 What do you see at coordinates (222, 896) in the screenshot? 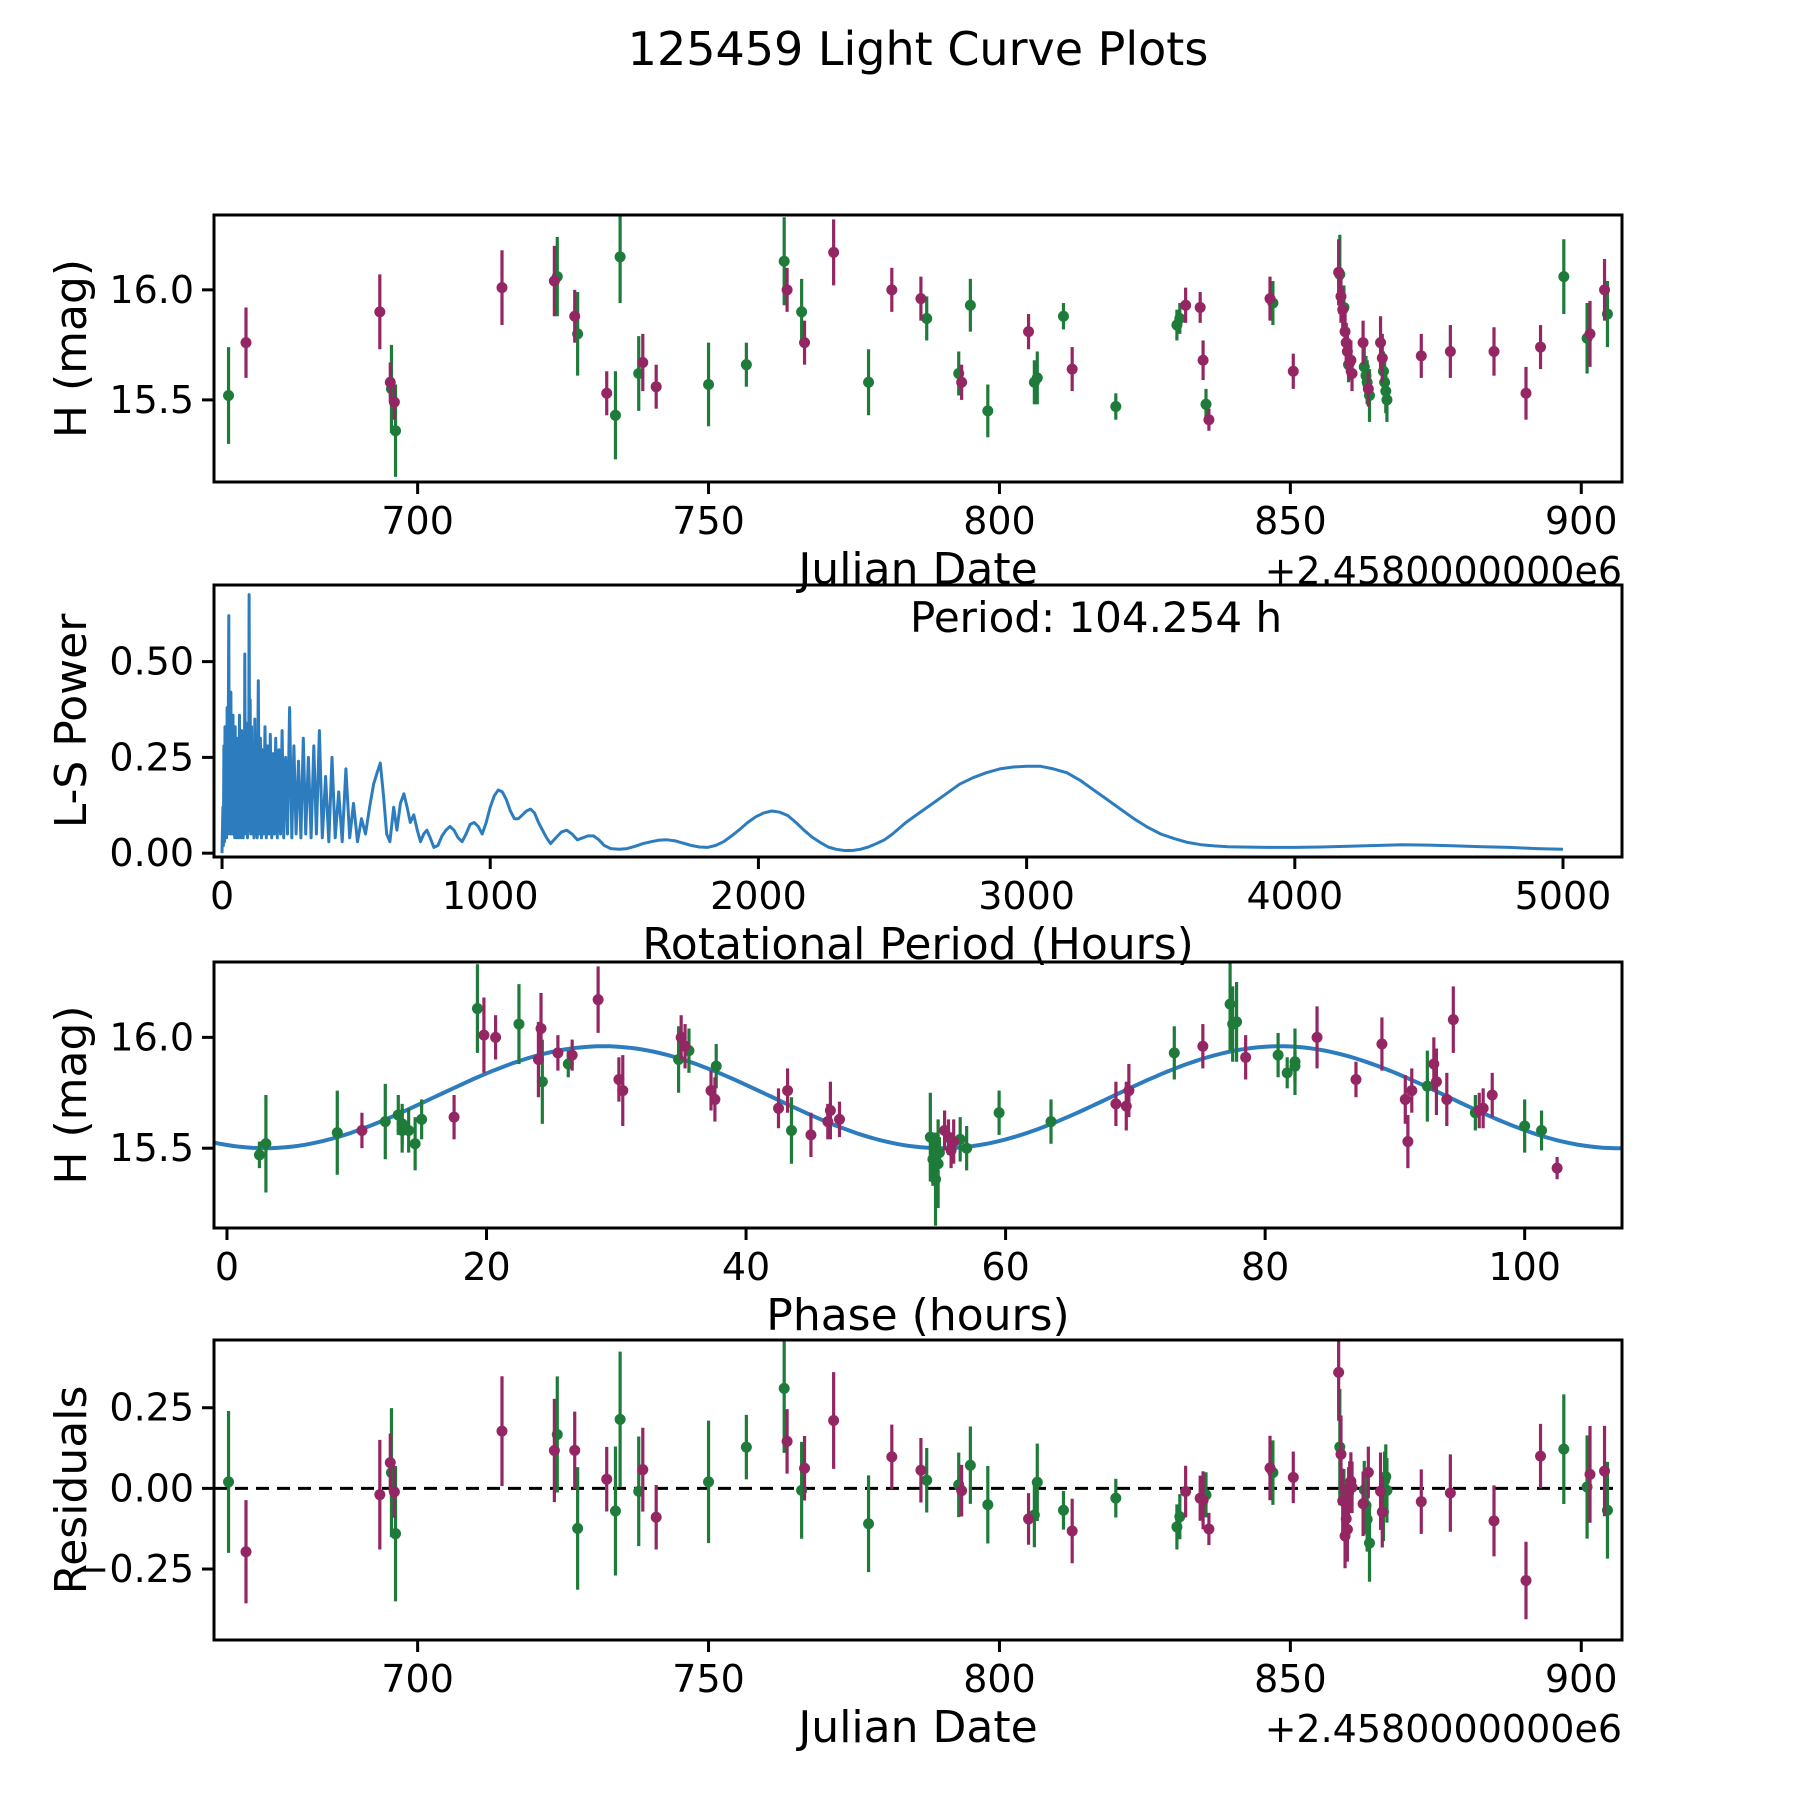
I see `x-tick-label: 0` at bounding box center [222, 896].